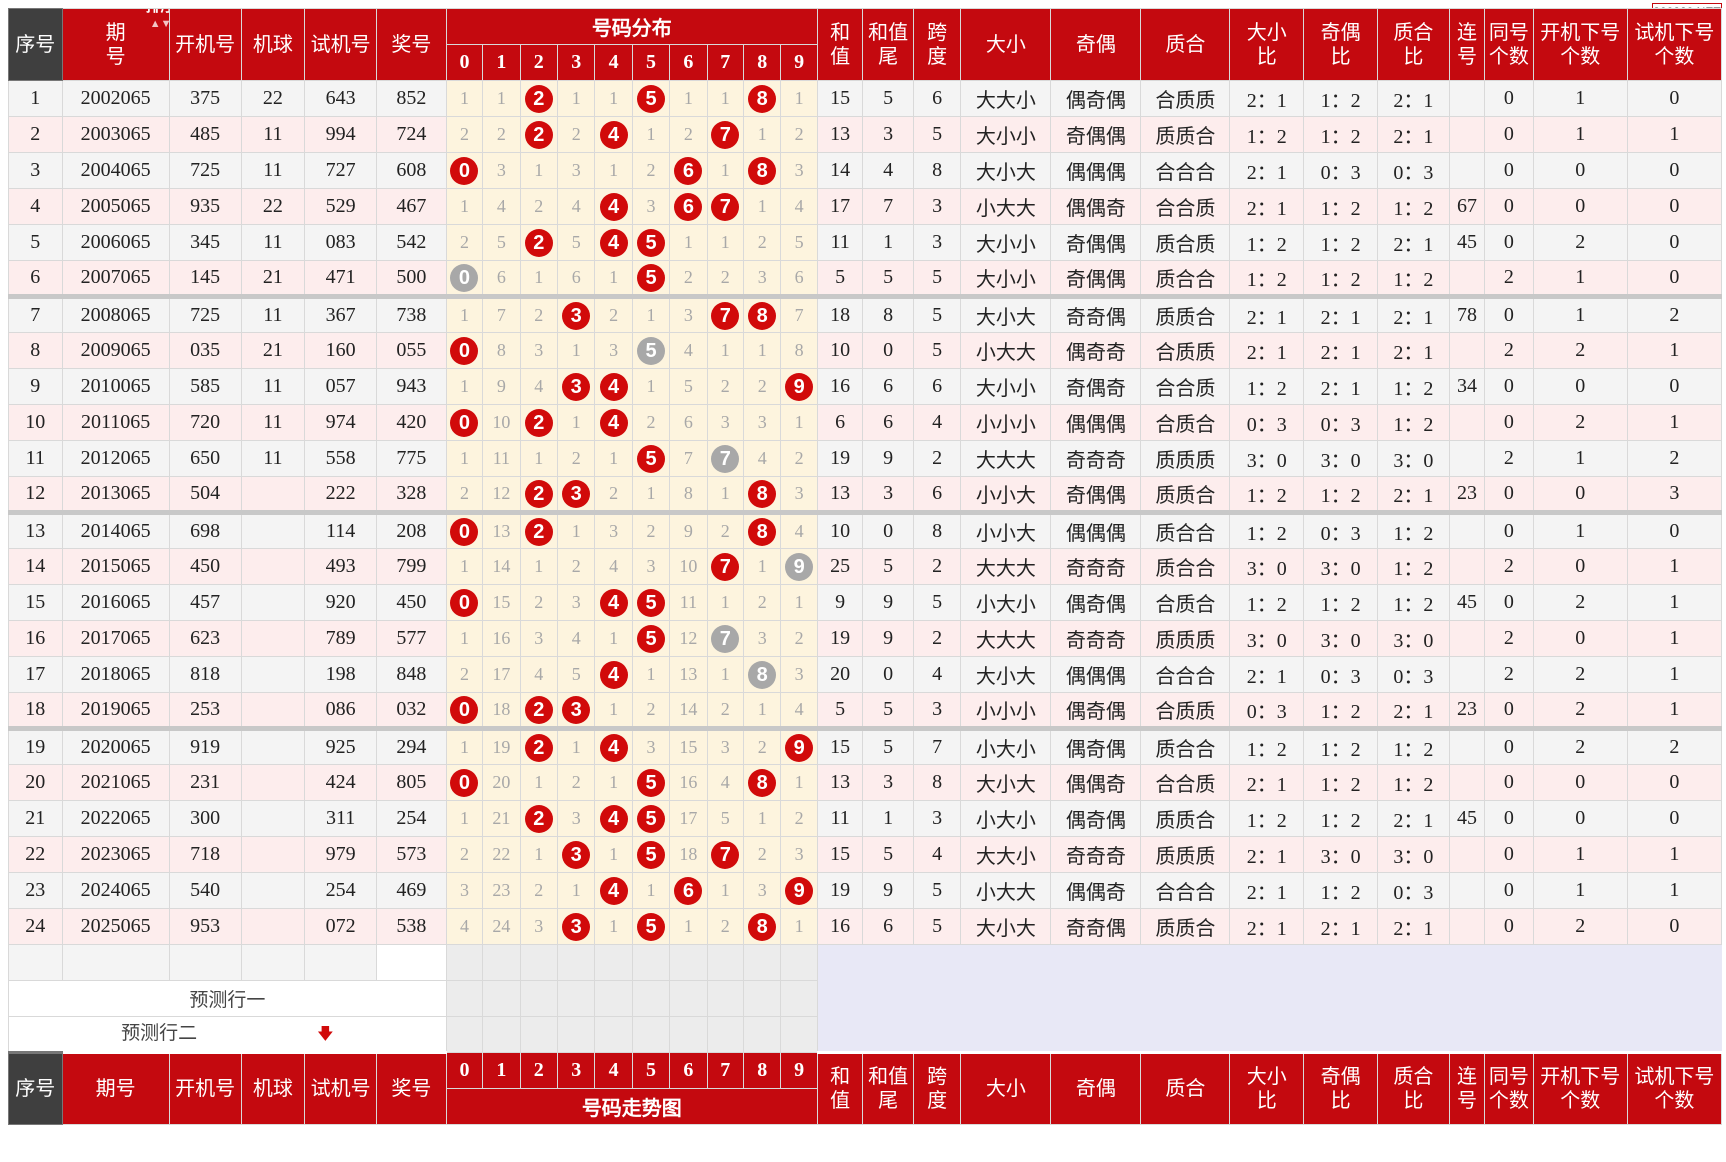 Image resolution: width=1726 pixels, height=1162 pixels. Describe the element at coordinates (538, 62) in the screenshot. I see `digit-header-2: 2` at that location.